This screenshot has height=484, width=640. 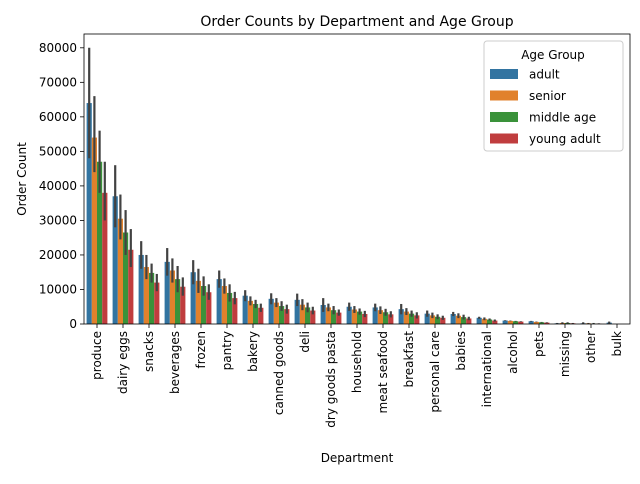 What do you see at coordinates (513, 352) in the screenshot?
I see `x-tick-label: alcohol` at bounding box center [513, 352].